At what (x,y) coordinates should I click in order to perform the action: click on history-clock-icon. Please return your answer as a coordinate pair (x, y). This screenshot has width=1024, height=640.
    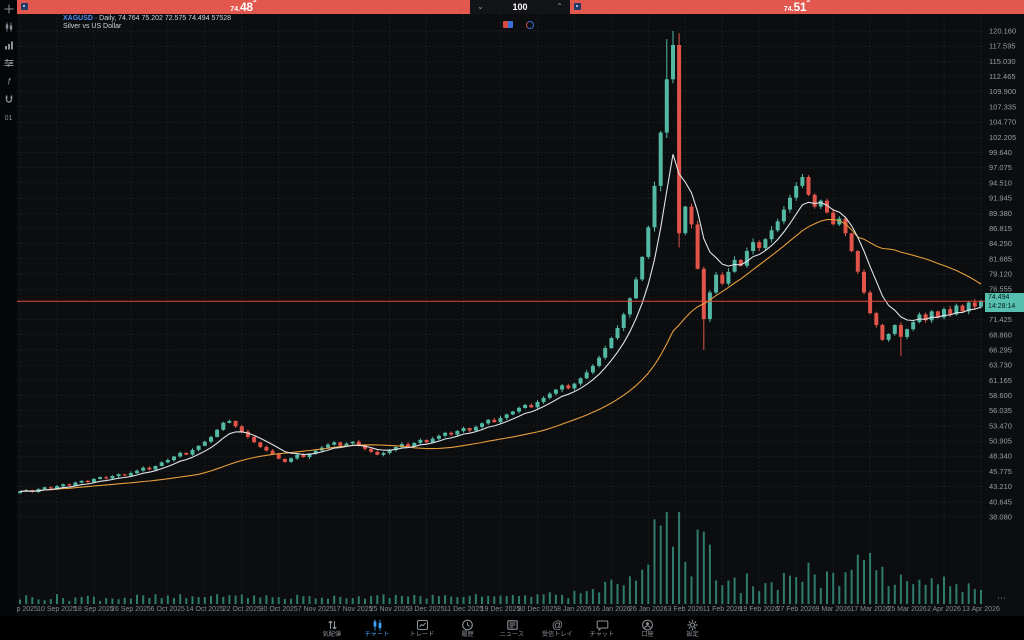
    Looking at the image, I should click on (467, 624).